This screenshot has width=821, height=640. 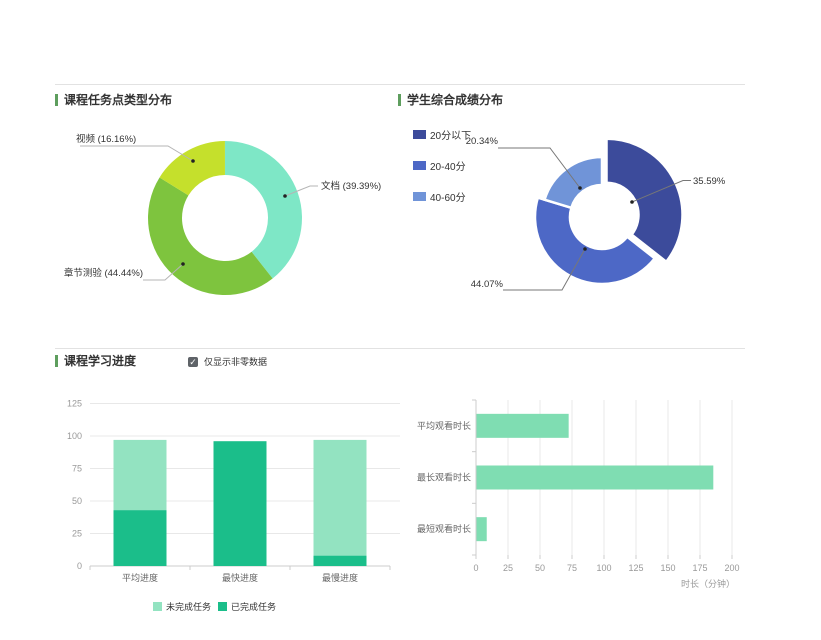 I want to click on x-tick-label: 100, so click(x=603, y=568).